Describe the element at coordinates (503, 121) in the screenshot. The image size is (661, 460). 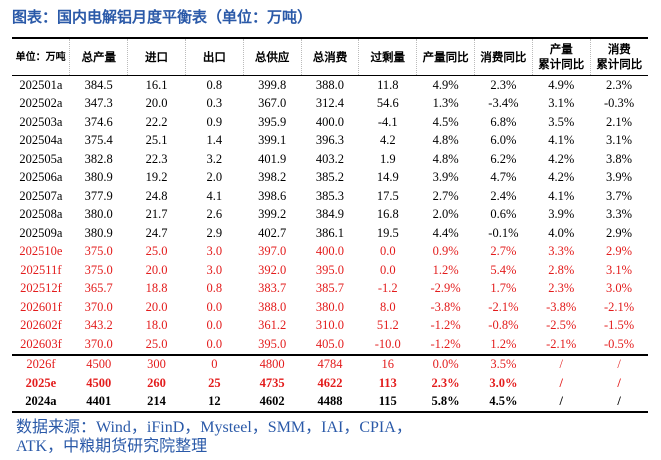
I see `table-cell: 6.8%` at that location.